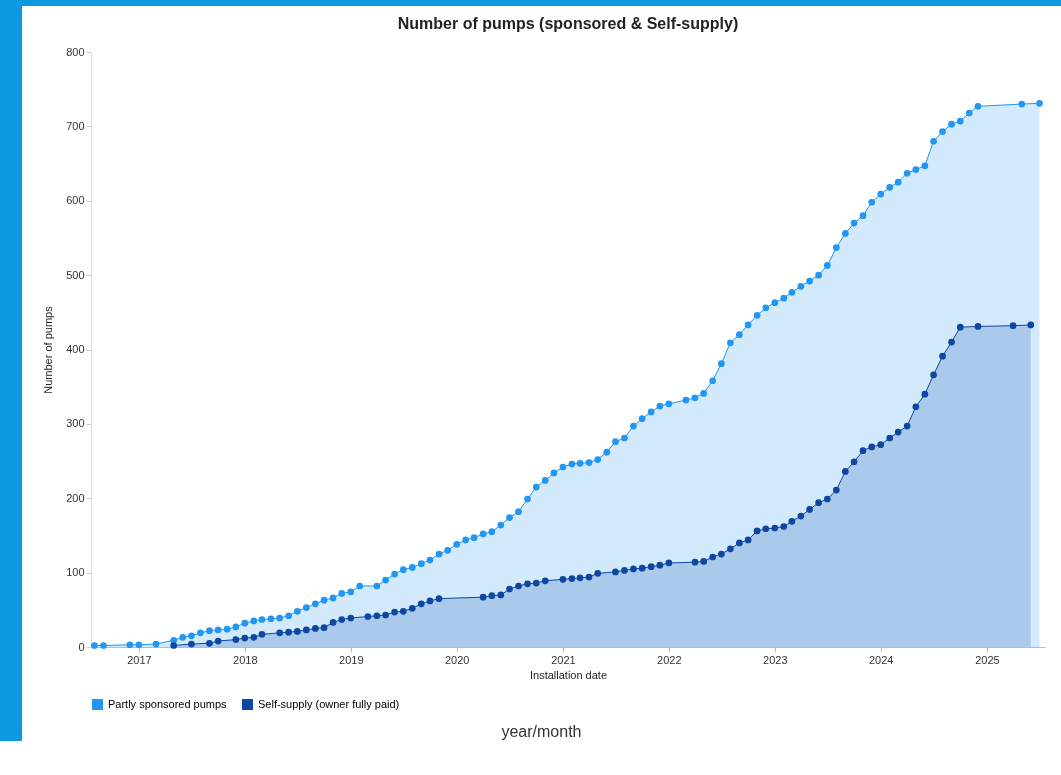 This screenshot has width=1061, height=775. What do you see at coordinates (775, 659) in the screenshot?
I see `x-tick-label: 2023` at bounding box center [775, 659].